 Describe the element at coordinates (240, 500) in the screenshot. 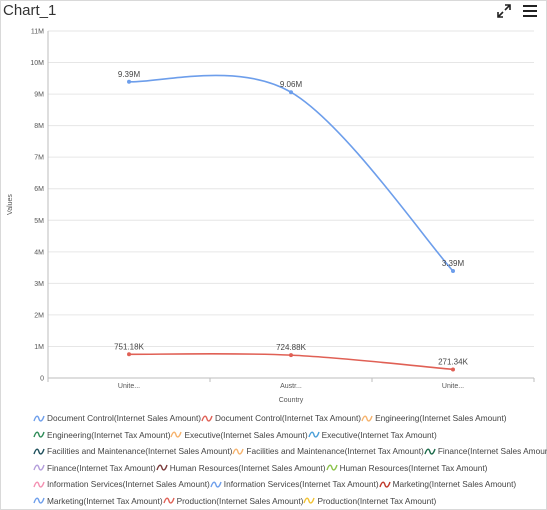

I see `legend-label: Production(Internet Sales Amount)` at that location.